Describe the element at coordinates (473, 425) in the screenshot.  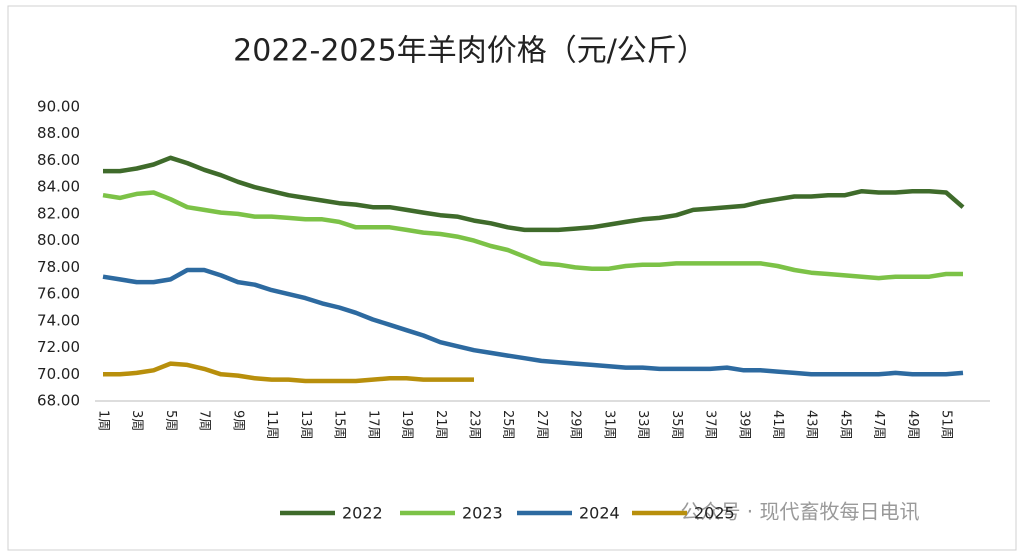
I see `x-tick-label: 23周` at that location.